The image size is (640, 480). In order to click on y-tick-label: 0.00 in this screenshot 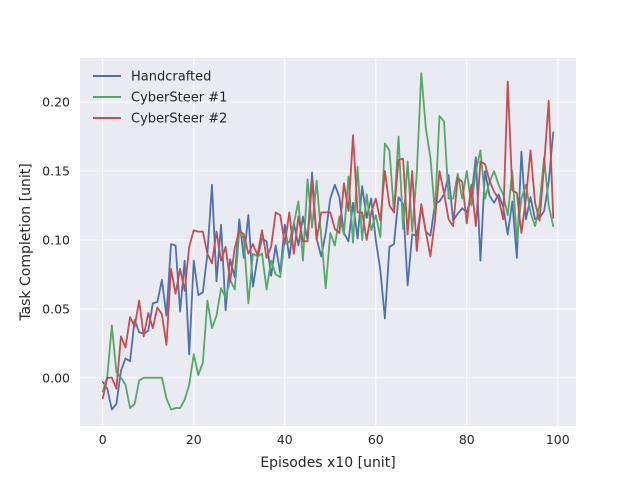, I will do `click(56, 377)`.